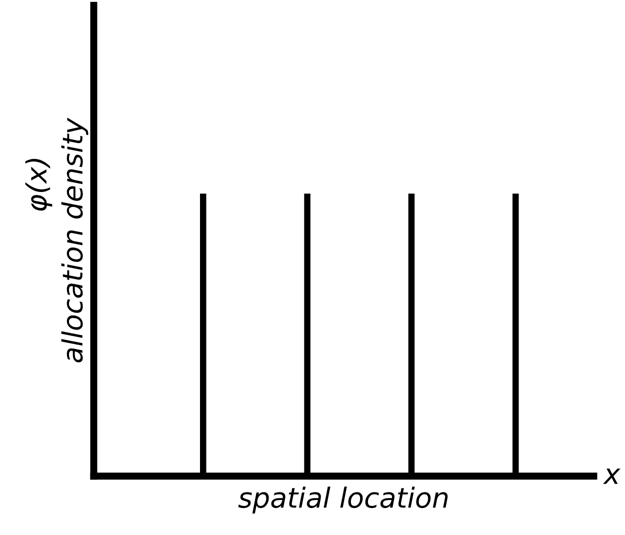 This screenshot has height=535, width=625. I want to click on text: φ(x), so click(38, 184).